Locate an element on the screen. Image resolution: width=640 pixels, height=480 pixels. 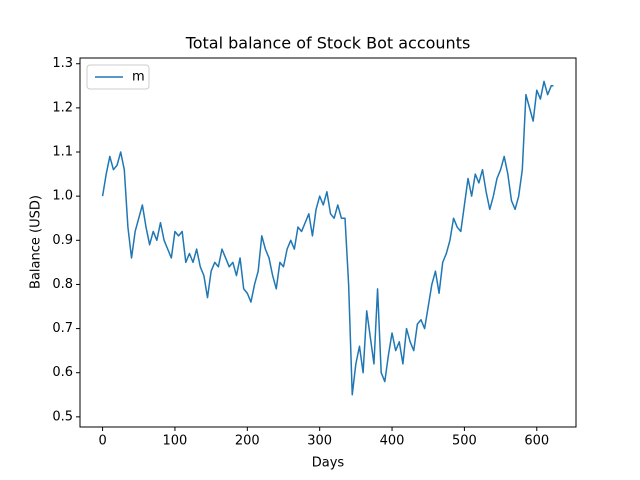
y-tick-label: 0.7 is located at coordinates (62, 328).